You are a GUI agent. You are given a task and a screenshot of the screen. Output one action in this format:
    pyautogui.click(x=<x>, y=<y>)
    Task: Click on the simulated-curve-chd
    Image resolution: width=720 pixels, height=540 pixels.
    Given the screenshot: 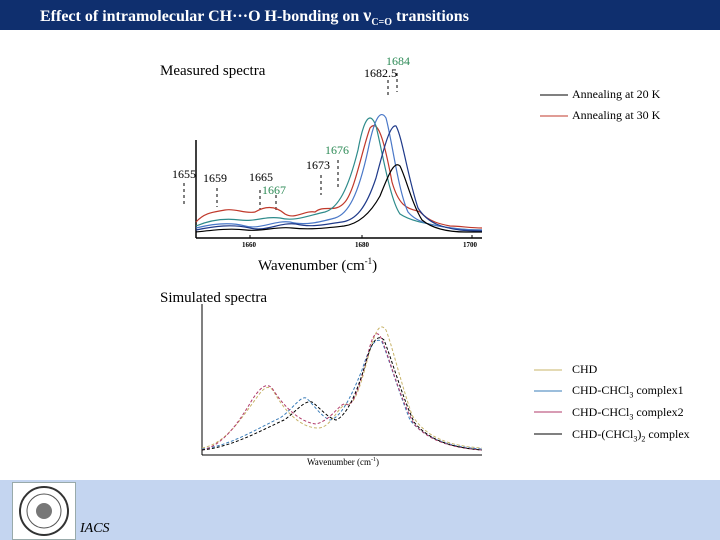 What is the action you would take?
    pyautogui.click(x=342, y=387)
    